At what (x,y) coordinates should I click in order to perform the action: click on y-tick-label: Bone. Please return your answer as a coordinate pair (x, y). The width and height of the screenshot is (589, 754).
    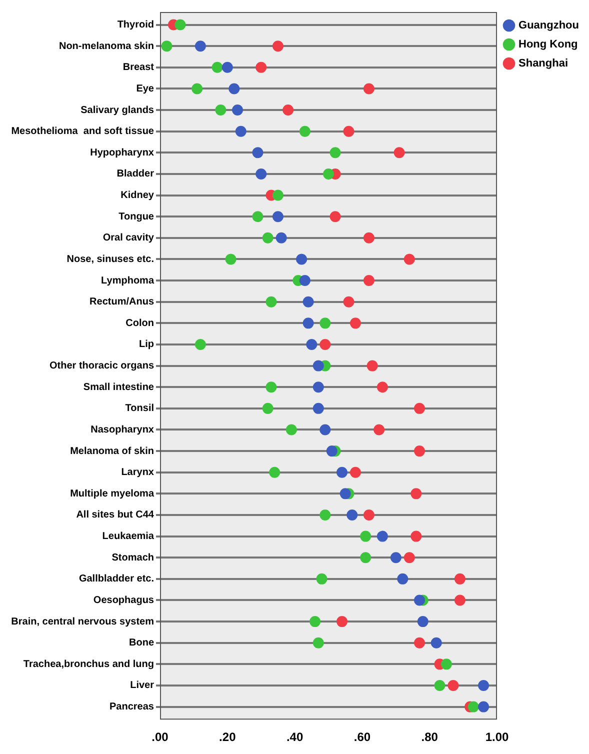
    Looking at the image, I should click on (141, 643).